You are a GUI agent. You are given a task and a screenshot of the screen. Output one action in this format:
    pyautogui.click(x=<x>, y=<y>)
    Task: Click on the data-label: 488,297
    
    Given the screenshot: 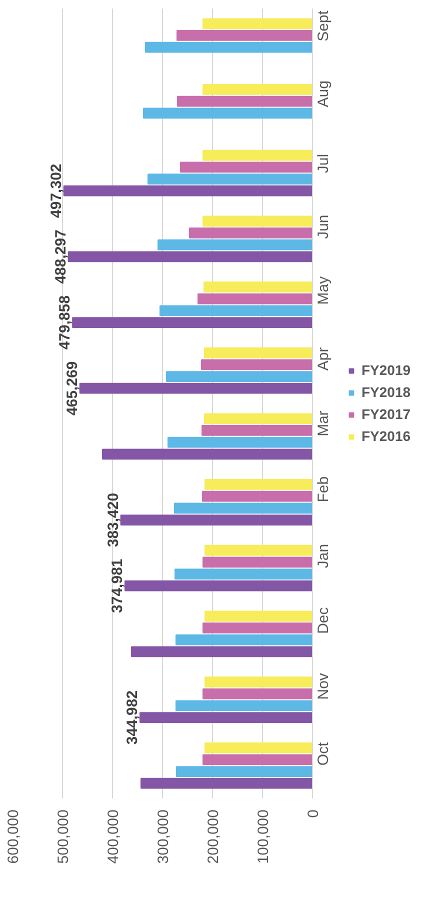 What is the action you would take?
    pyautogui.click(x=61, y=257)
    